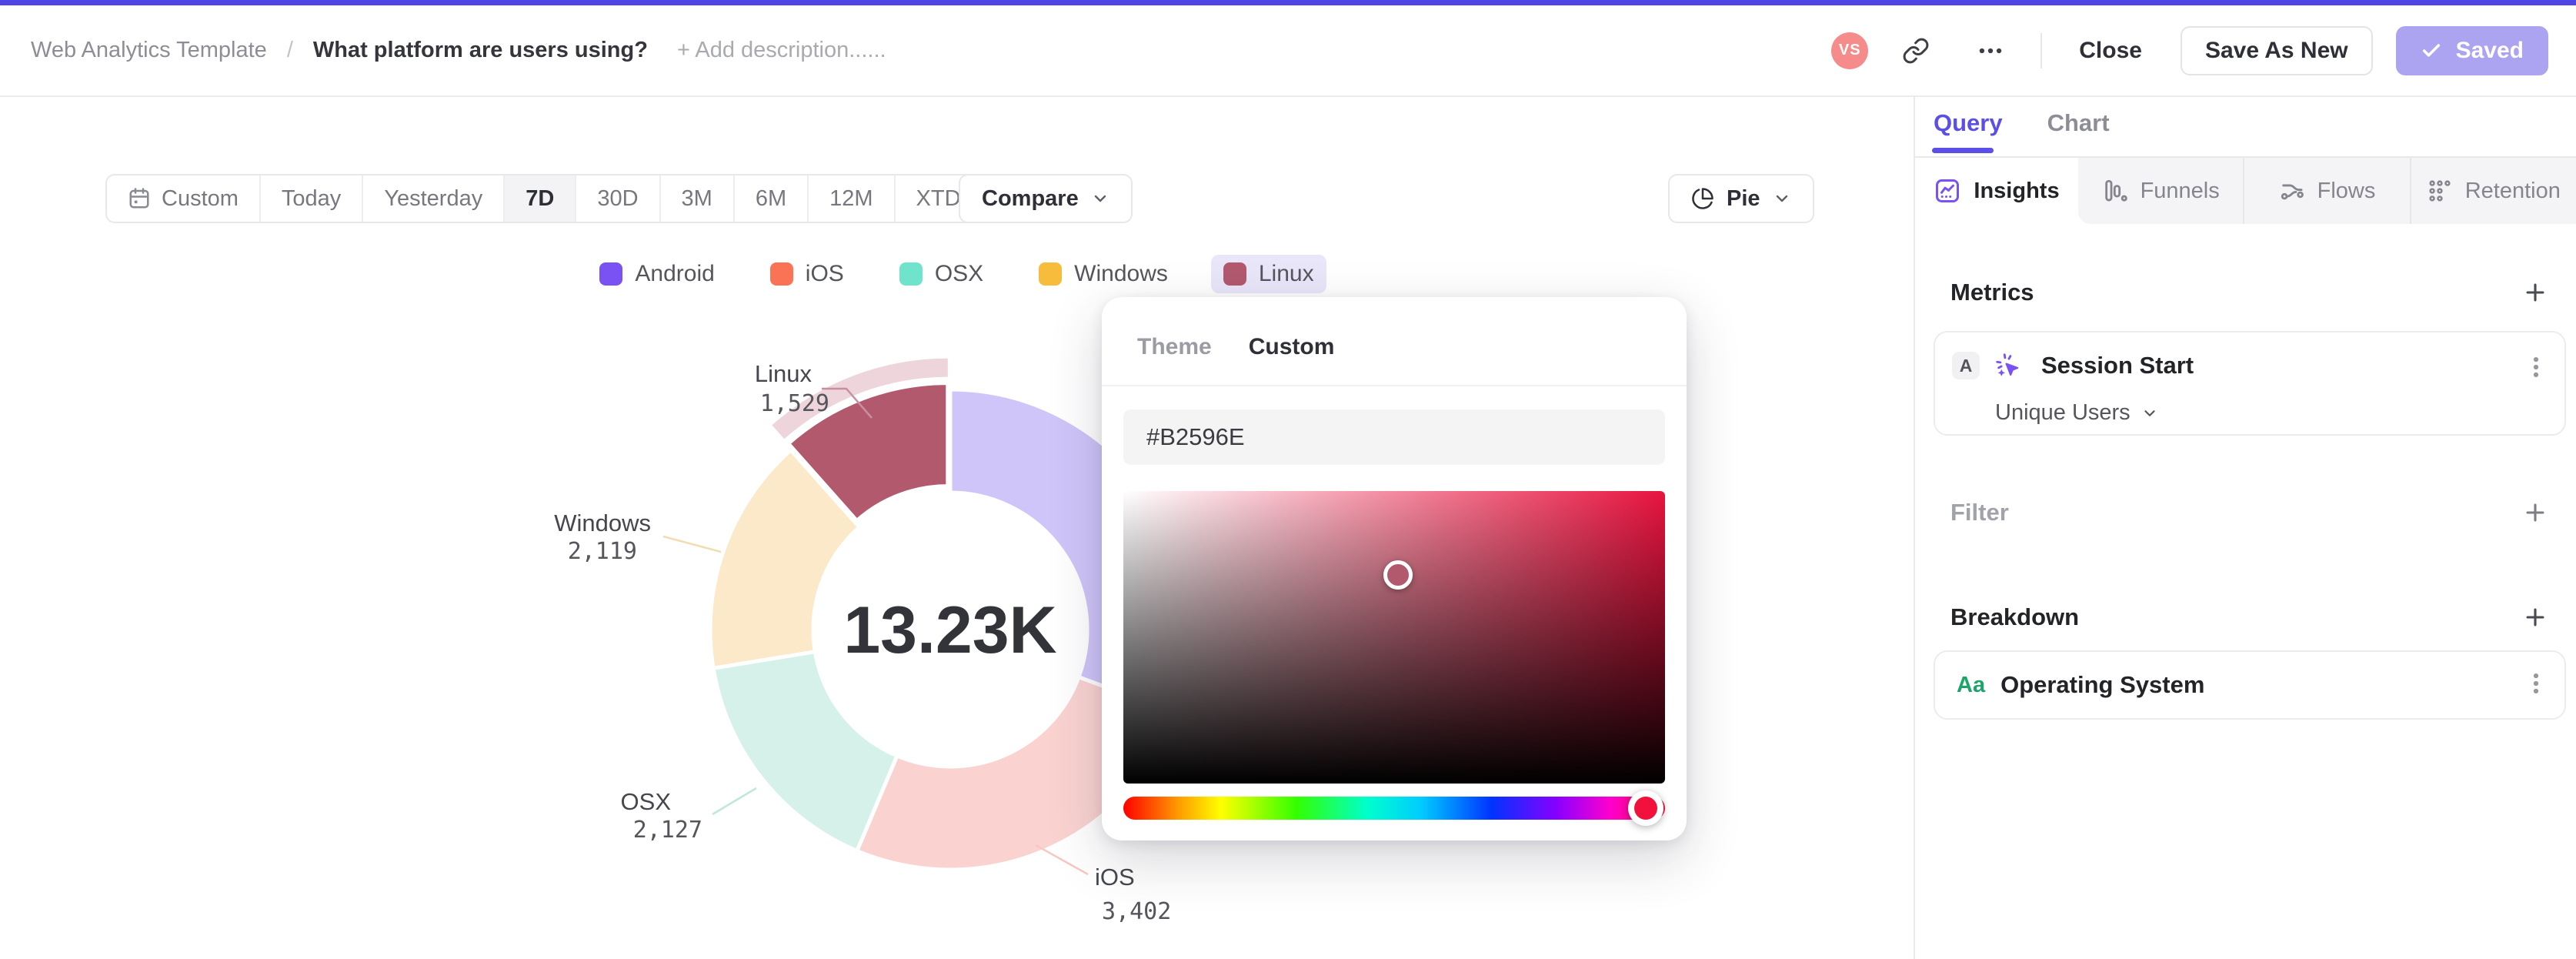  What do you see at coordinates (2017, 190) in the screenshot?
I see `subtab-label: Insights` at bounding box center [2017, 190].